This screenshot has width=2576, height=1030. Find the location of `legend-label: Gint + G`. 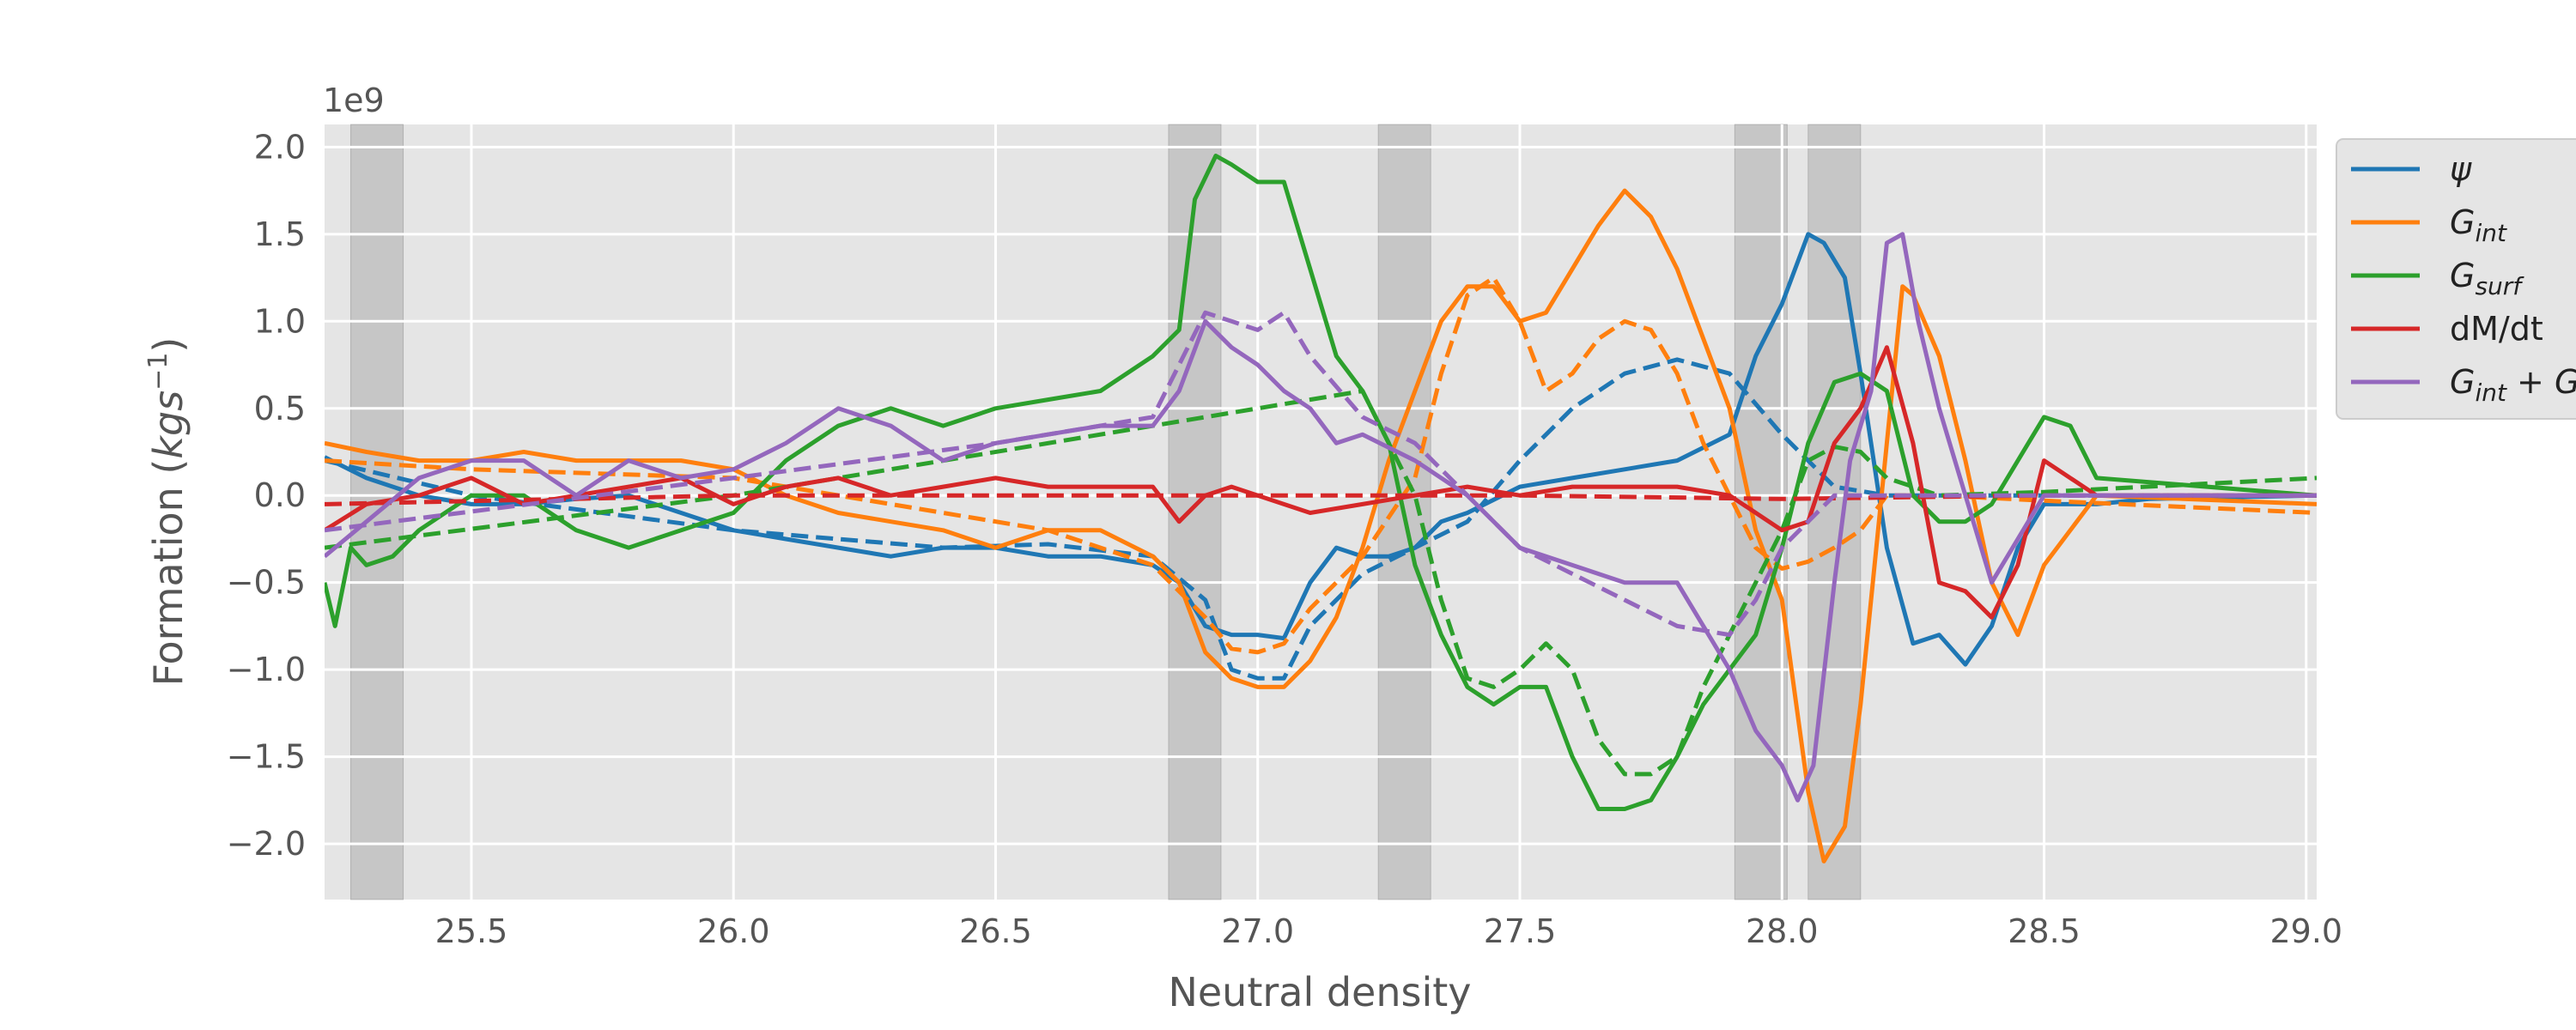

legend-label: Gint + G is located at coordinates (2513, 385).